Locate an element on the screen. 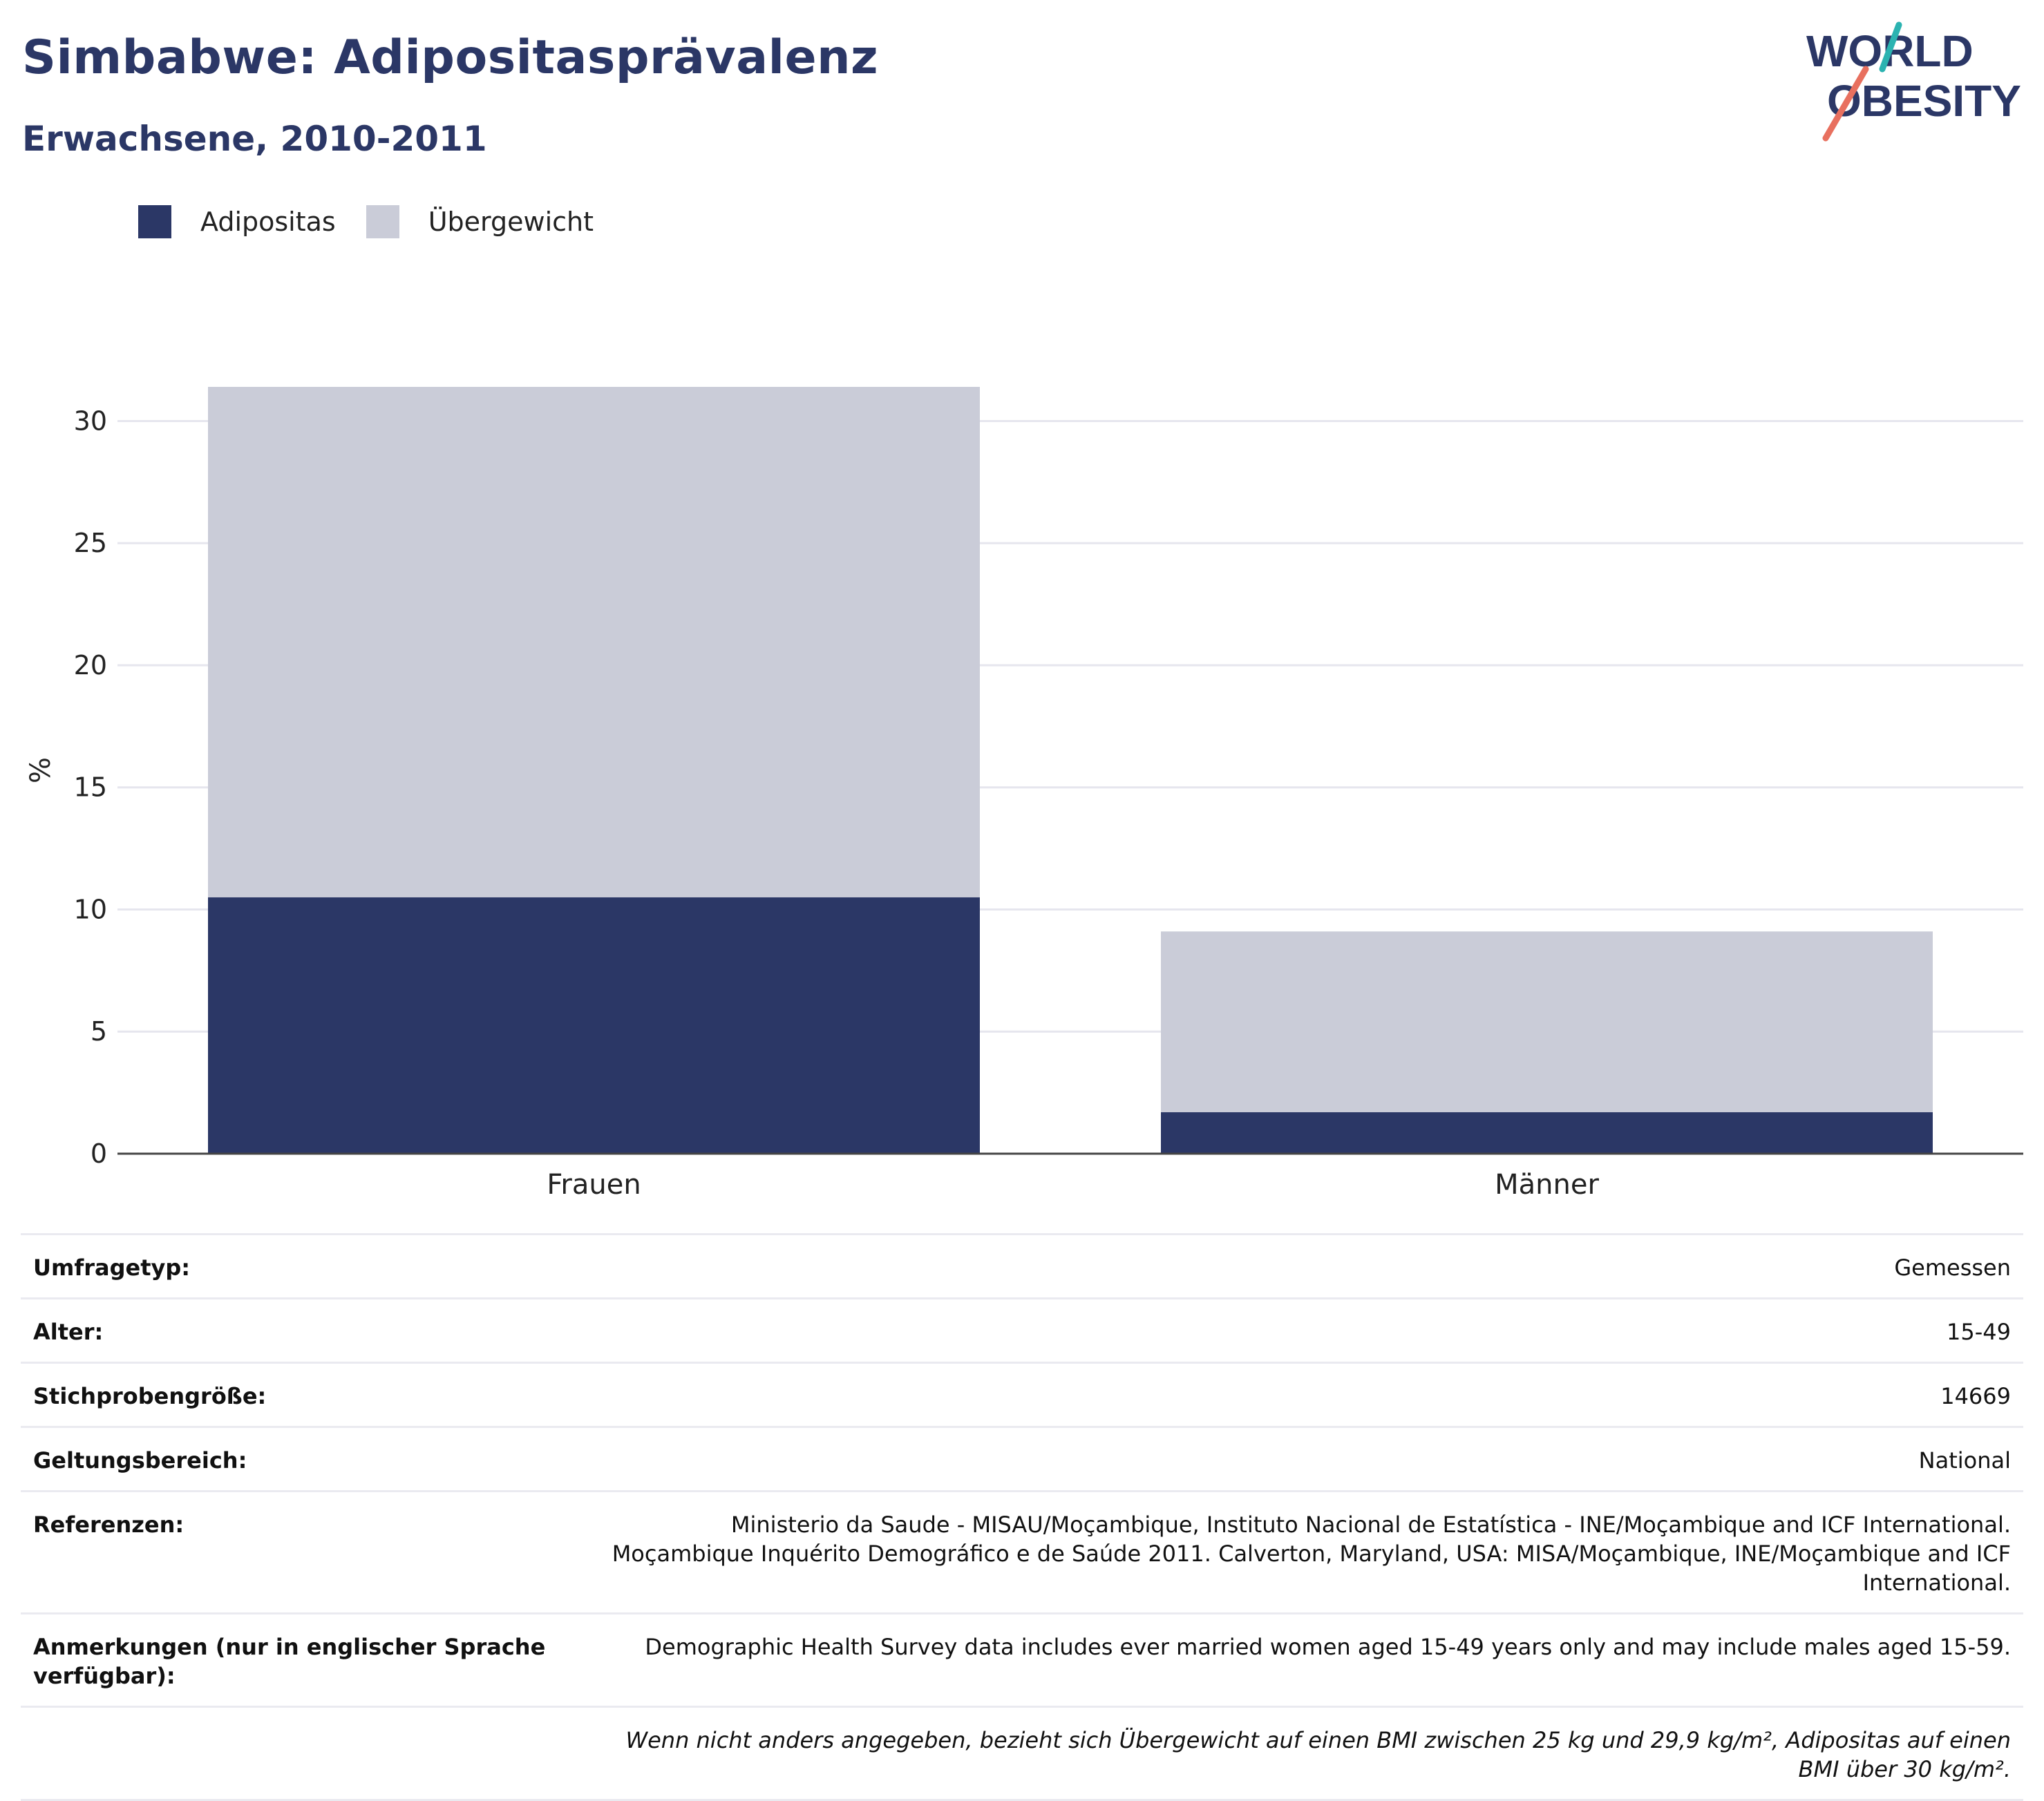 This screenshot has width=2044, height=1801. info-label-scope: Geltungsbereich: is located at coordinates (140, 1461).